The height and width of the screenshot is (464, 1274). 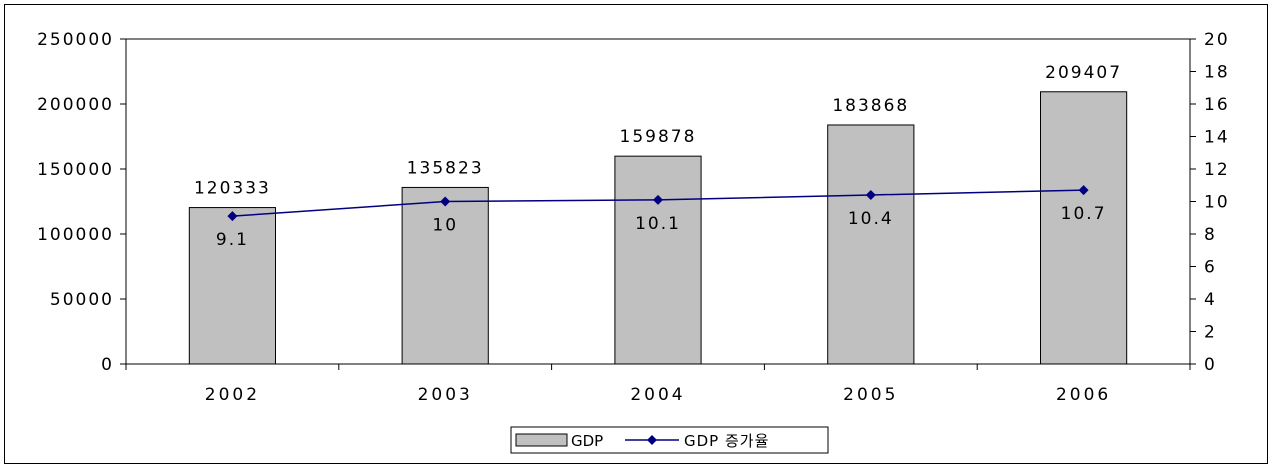 I want to click on gdp-bar-value-label: 135823, so click(x=445, y=168).